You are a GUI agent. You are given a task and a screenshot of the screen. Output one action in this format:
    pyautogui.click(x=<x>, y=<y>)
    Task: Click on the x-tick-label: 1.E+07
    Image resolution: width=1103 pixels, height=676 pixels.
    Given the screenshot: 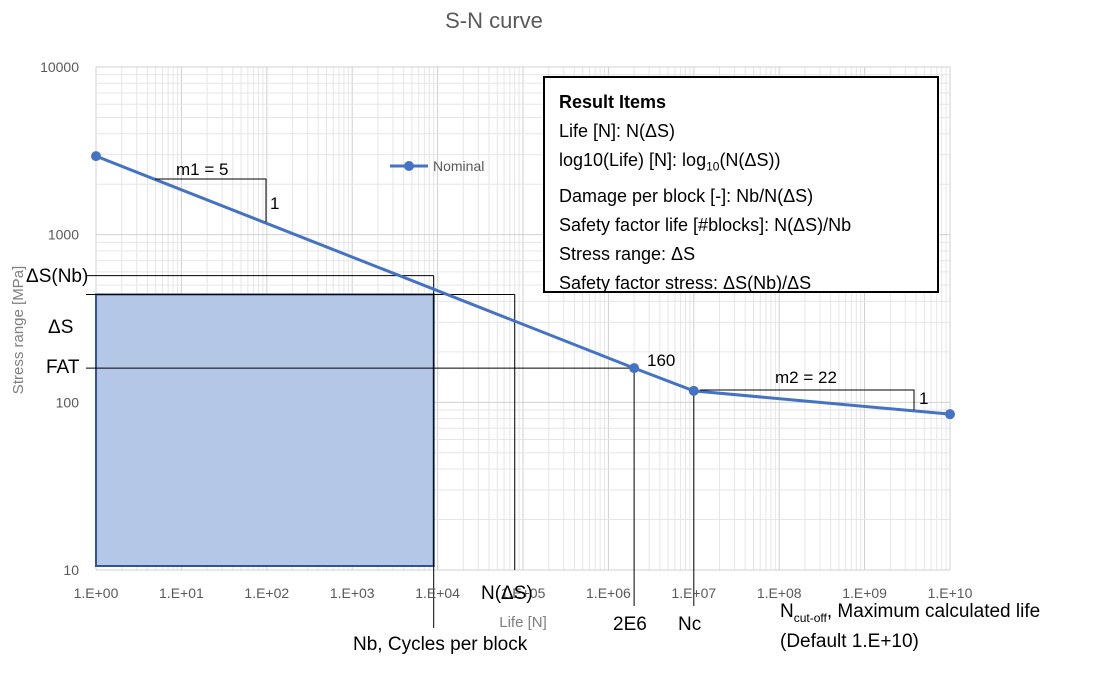 What is the action you would take?
    pyautogui.click(x=693, y=593)
    